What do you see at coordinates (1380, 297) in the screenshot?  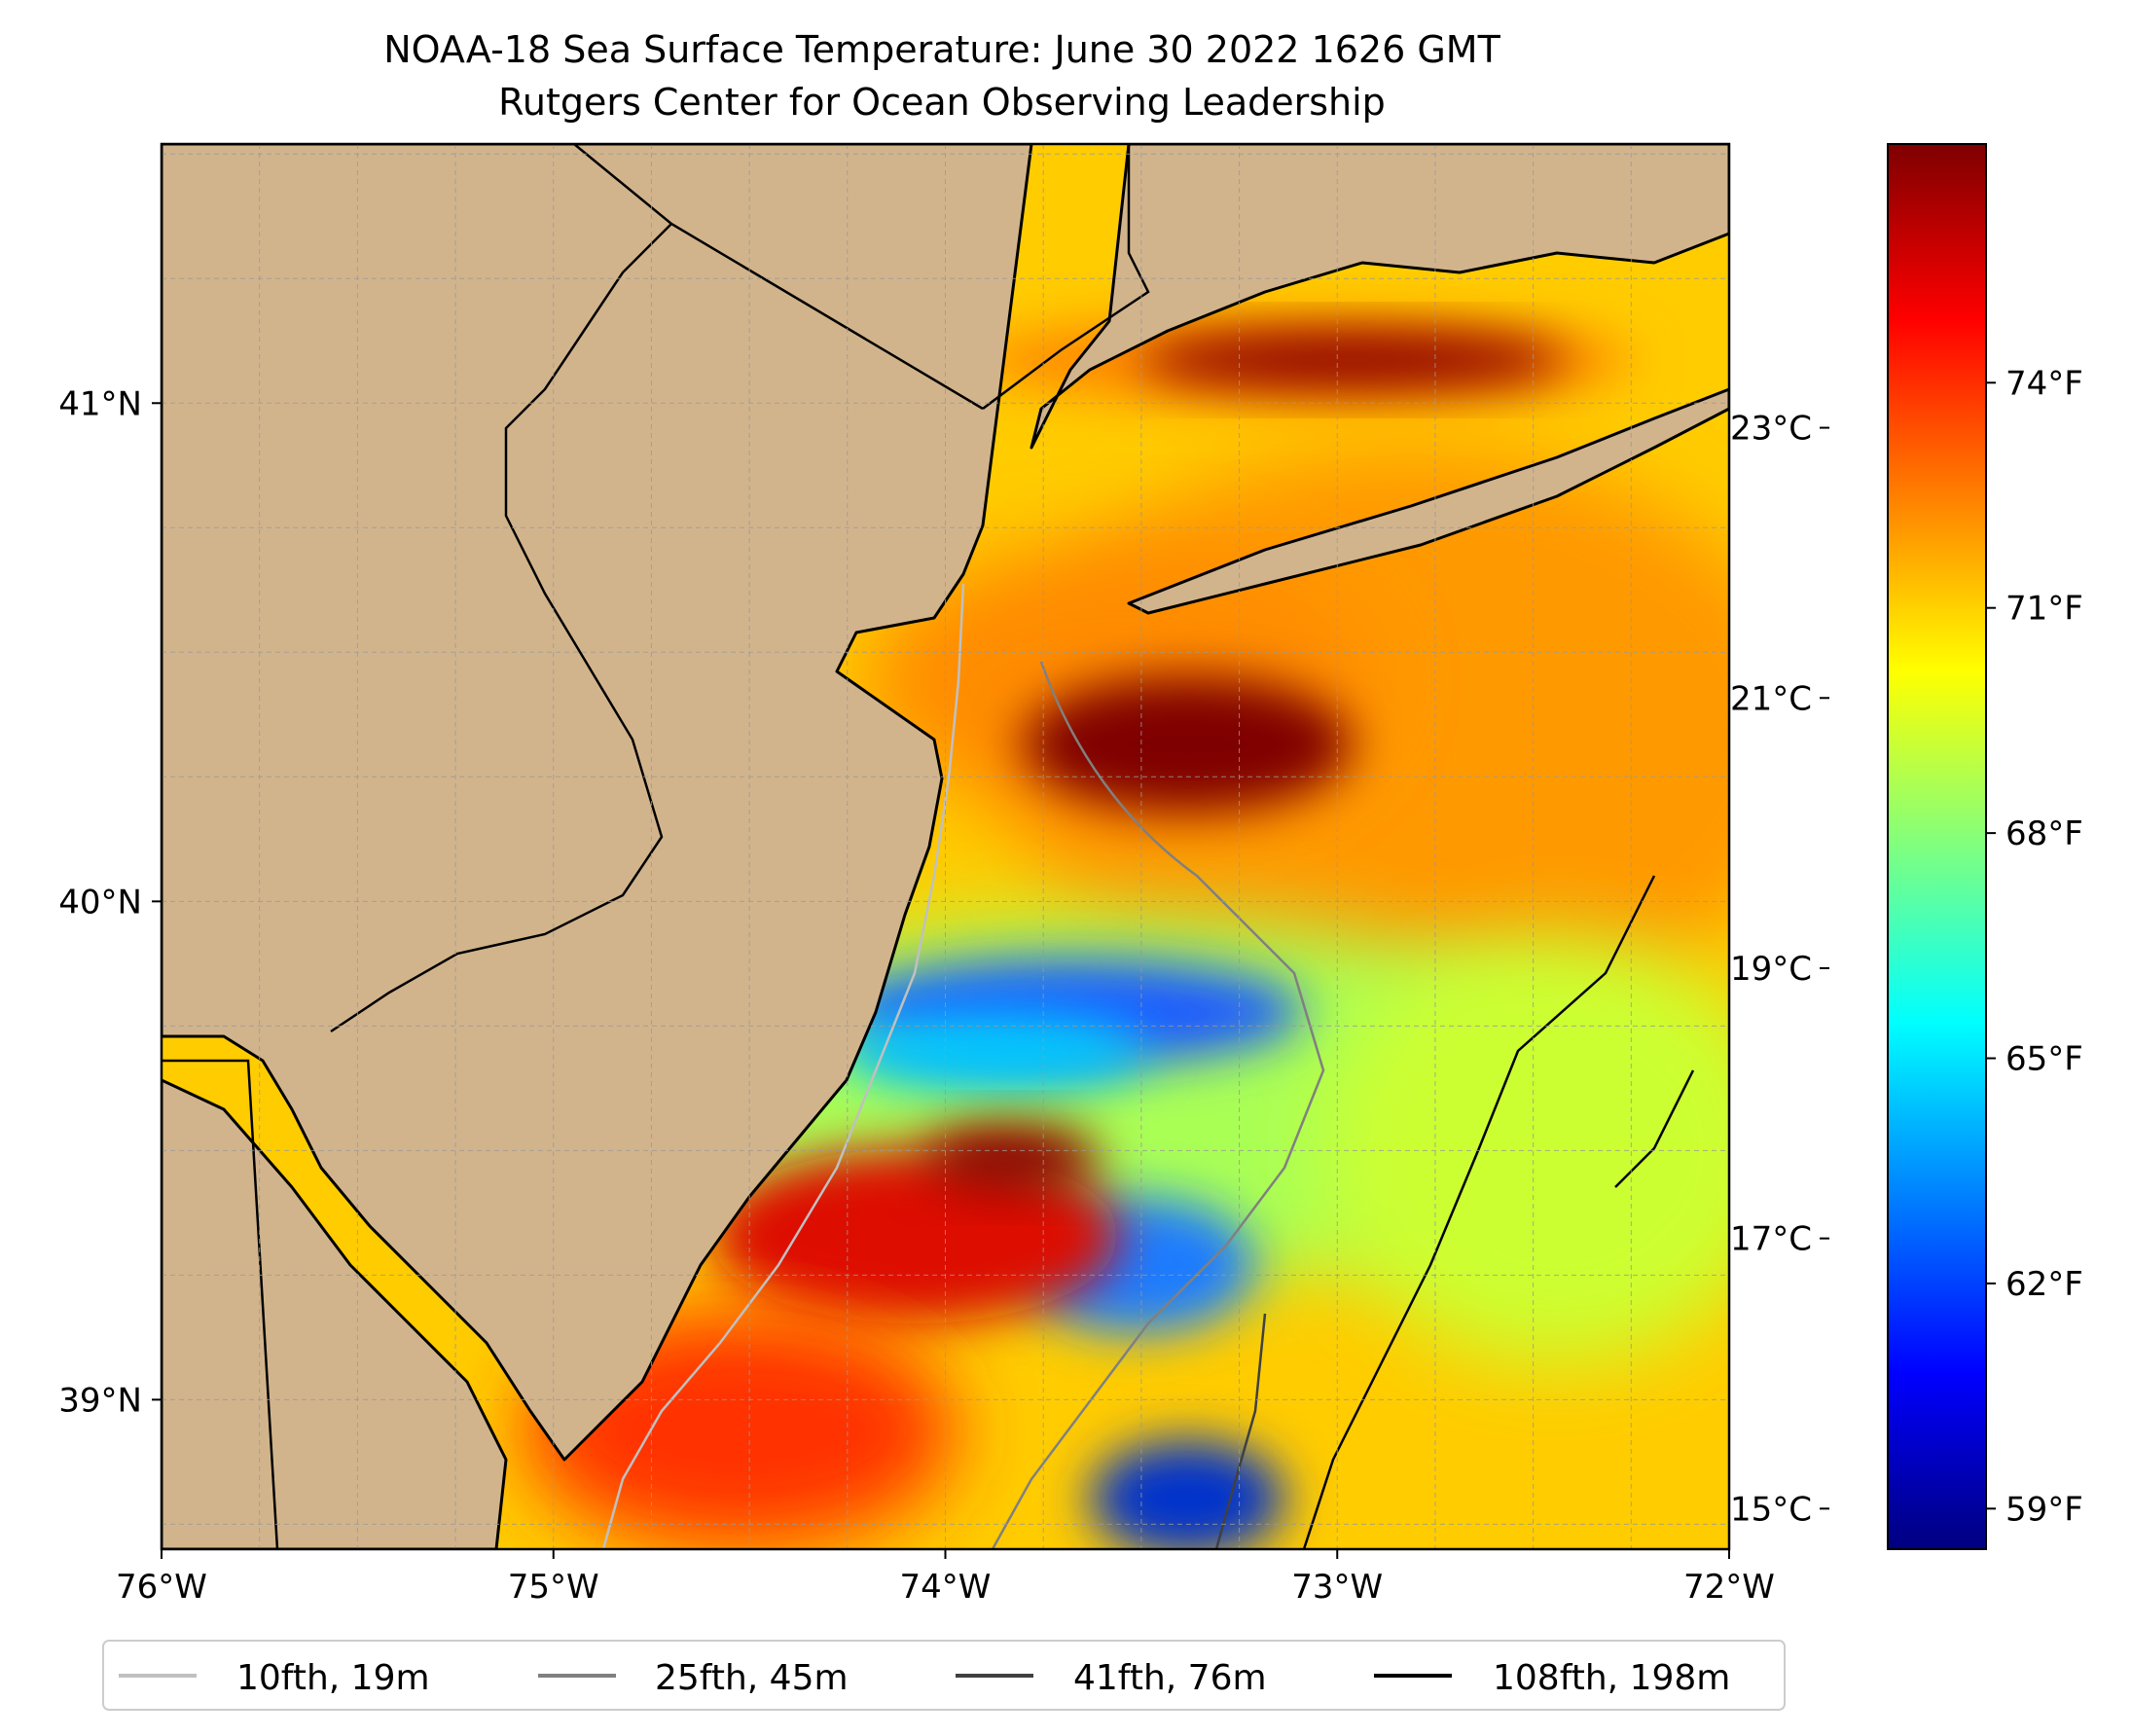 I see `new-england-land` at bounding box center [1380, 297].